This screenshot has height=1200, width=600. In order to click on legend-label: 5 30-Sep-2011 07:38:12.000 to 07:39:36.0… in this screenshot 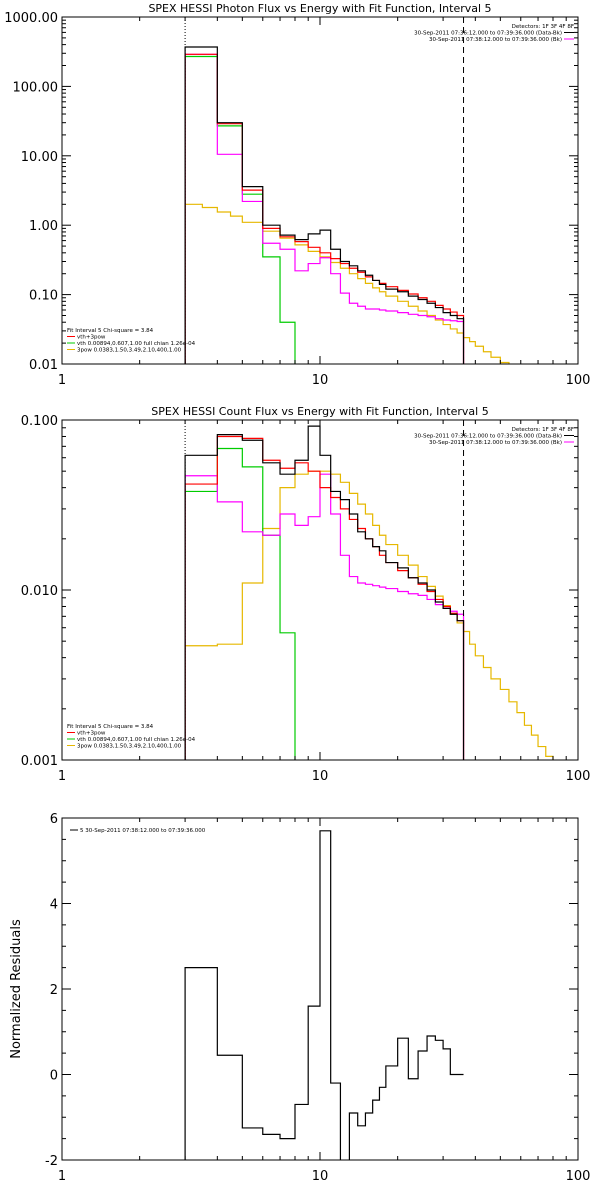, I will do `click(143, 831)`.